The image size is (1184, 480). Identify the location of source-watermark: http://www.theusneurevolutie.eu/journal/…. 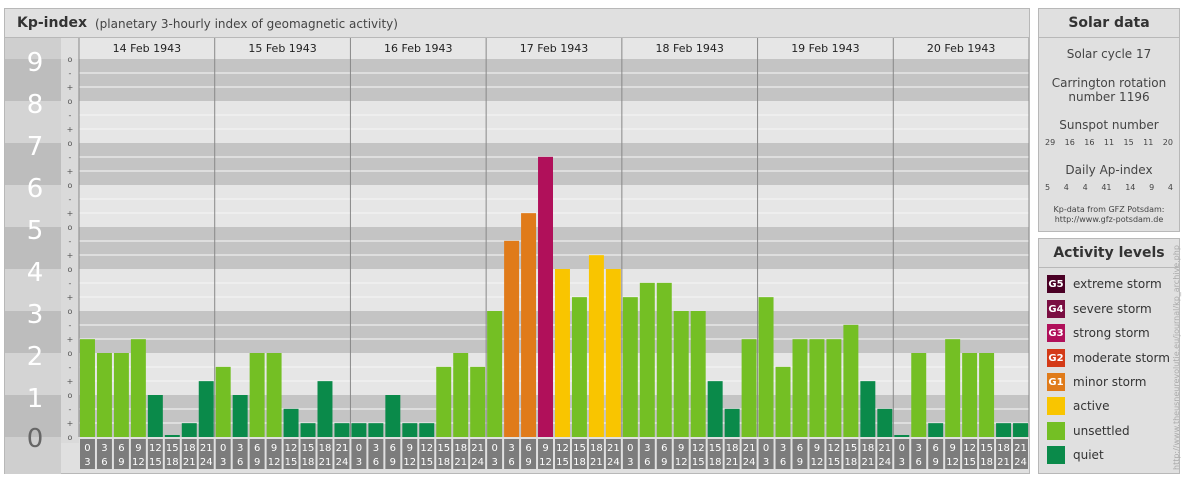
(1176, 357).